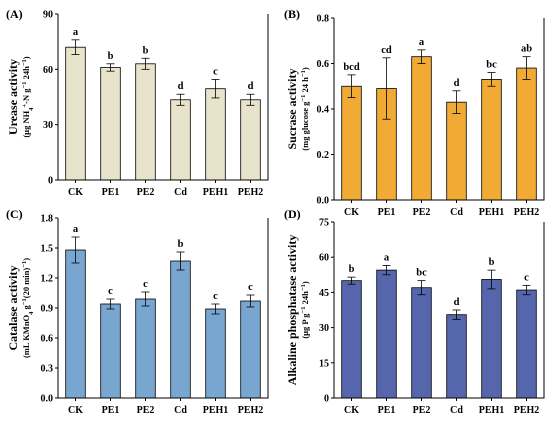  What do you see at coordinates (323, 110) in the screenshot?
I see `y-tick-label: 0.4` at bounding box center [323, 110].